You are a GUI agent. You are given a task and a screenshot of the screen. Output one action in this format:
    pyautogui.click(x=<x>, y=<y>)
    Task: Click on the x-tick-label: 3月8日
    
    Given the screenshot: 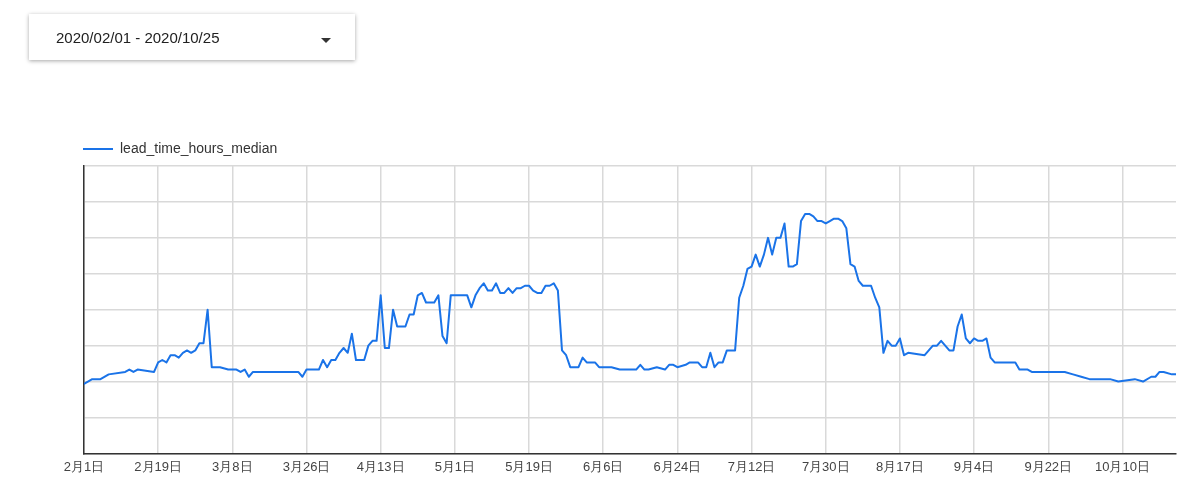 What is the action you would take?
    pyautogui.click(x=232, y=466)
    